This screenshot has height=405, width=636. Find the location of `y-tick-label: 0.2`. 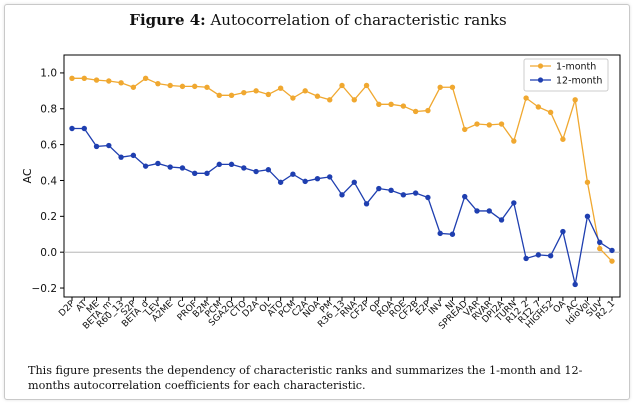

y-tick-label: 0.2 is located at coordinates (48, 217).